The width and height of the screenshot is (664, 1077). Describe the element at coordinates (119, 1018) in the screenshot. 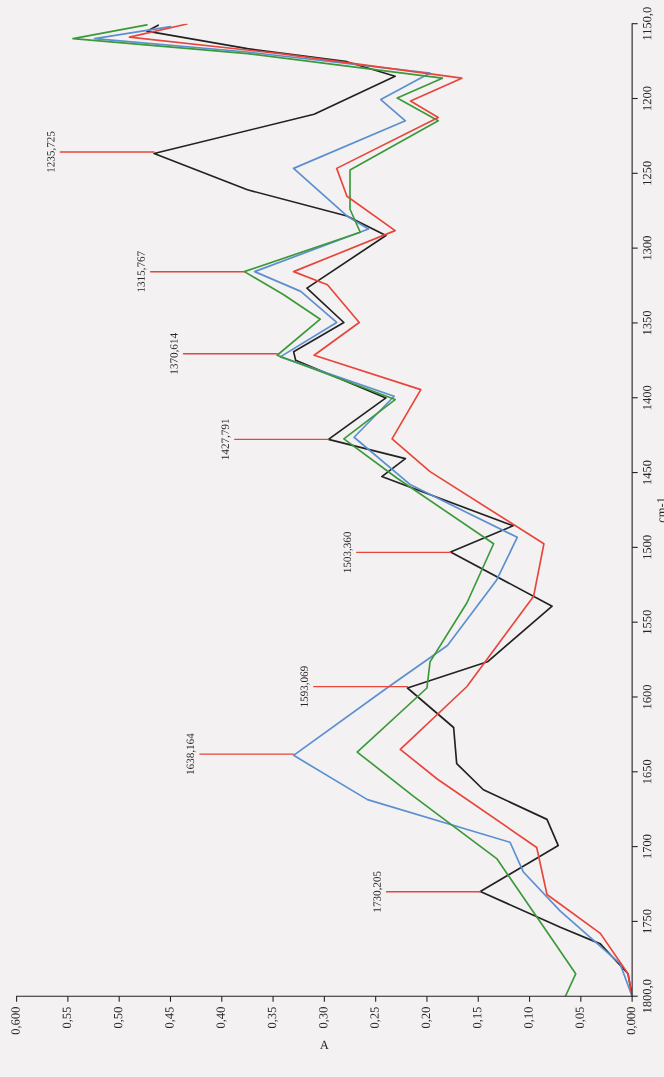

I see `x-tick-label: 0,50` at that location.